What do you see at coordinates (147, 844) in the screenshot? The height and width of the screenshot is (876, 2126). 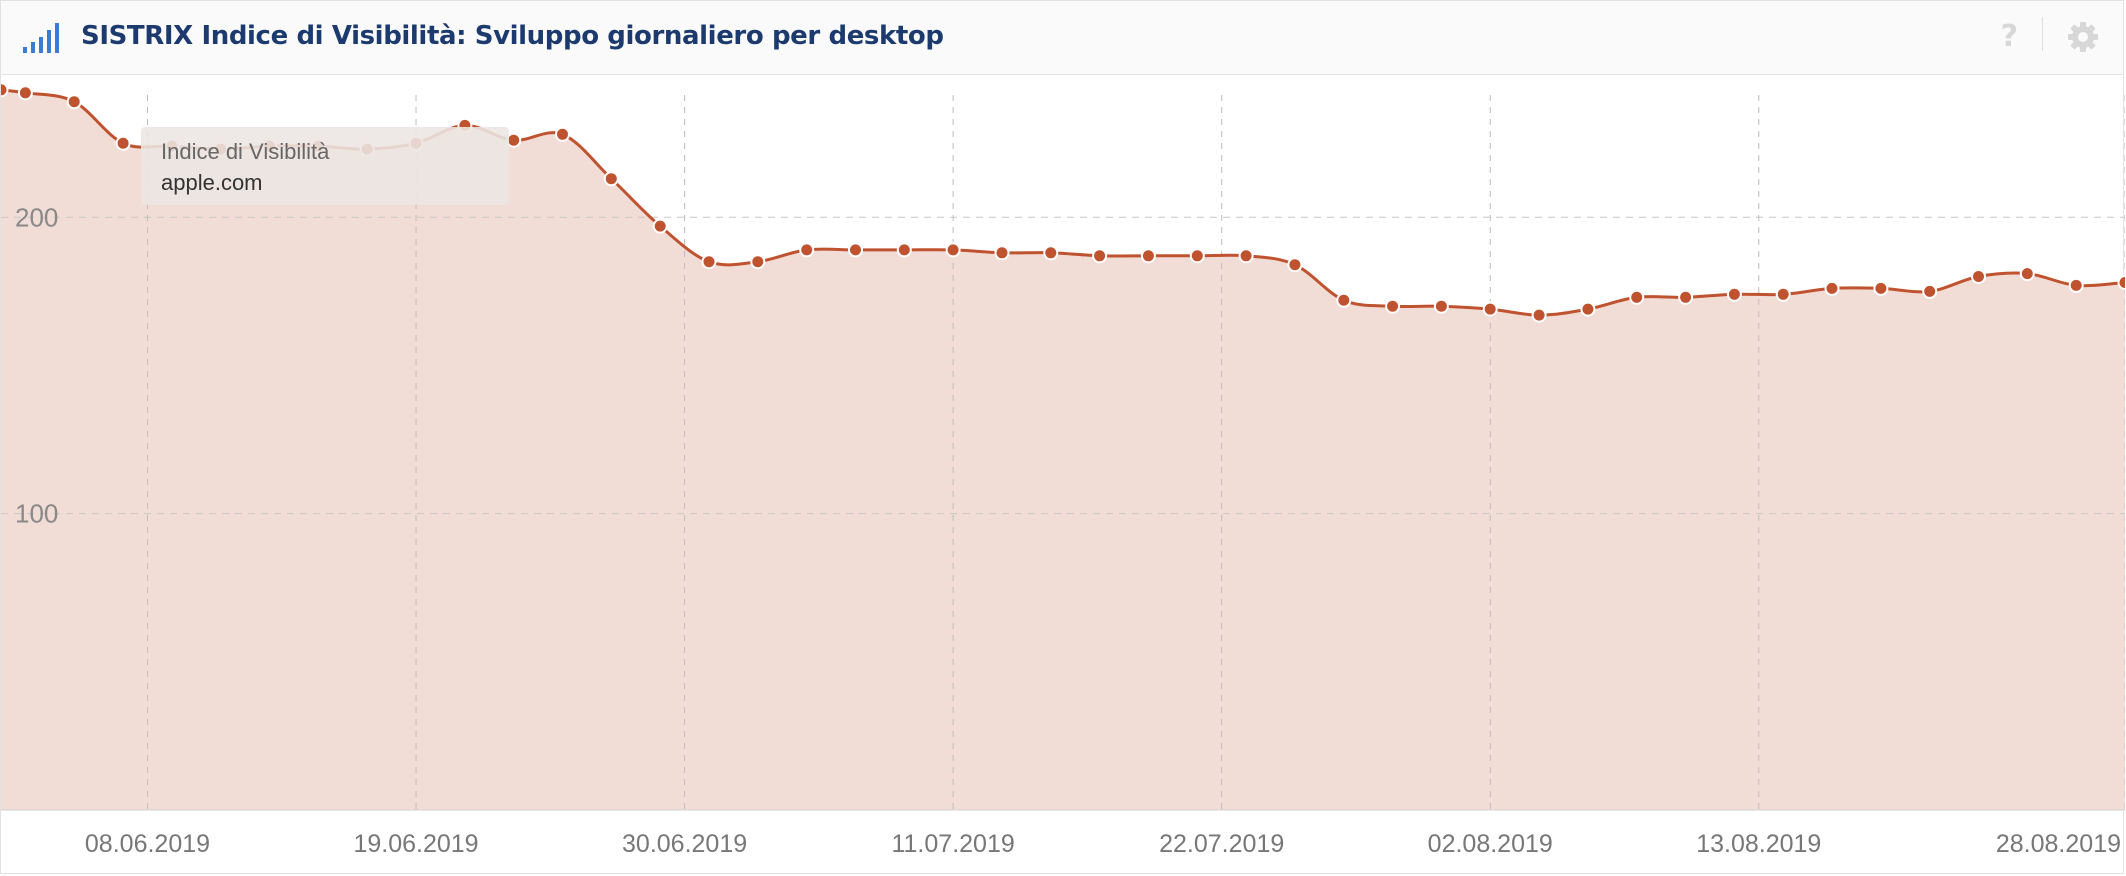 I see `x-tick-label: 08.06.2019` at bounding box center [147, 844].